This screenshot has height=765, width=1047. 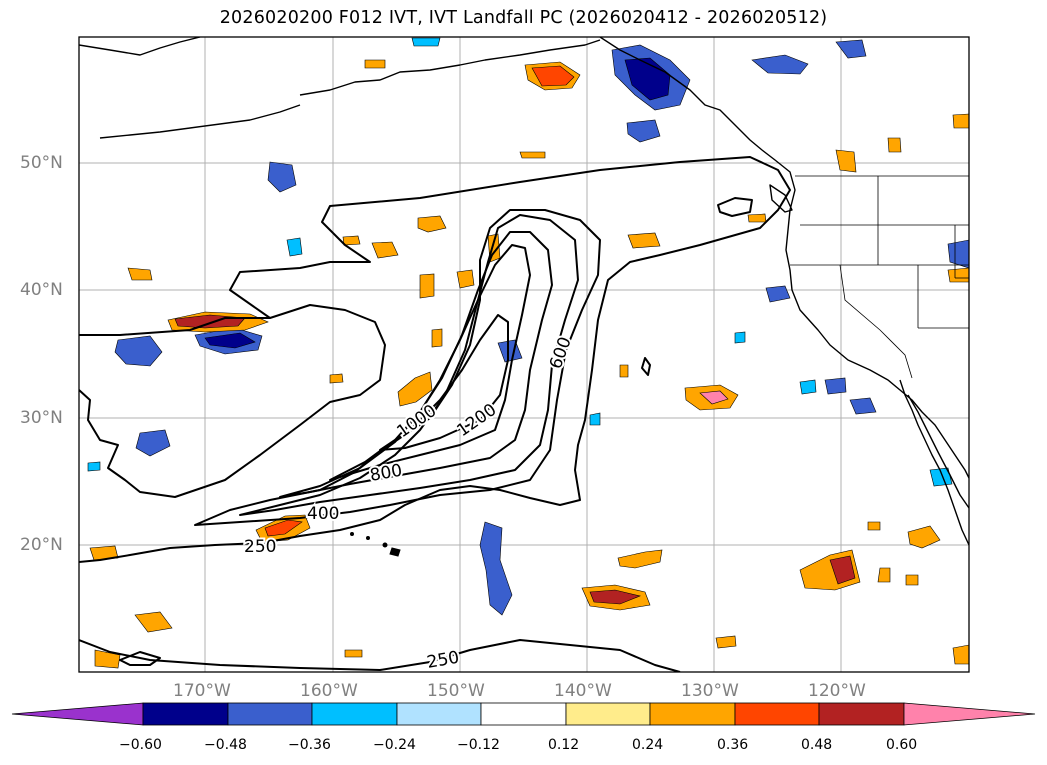 What do you see at coordinates (385, 473) in the screenshot?
I see `contour-label-800: 800` at bounding box center [385, 473].